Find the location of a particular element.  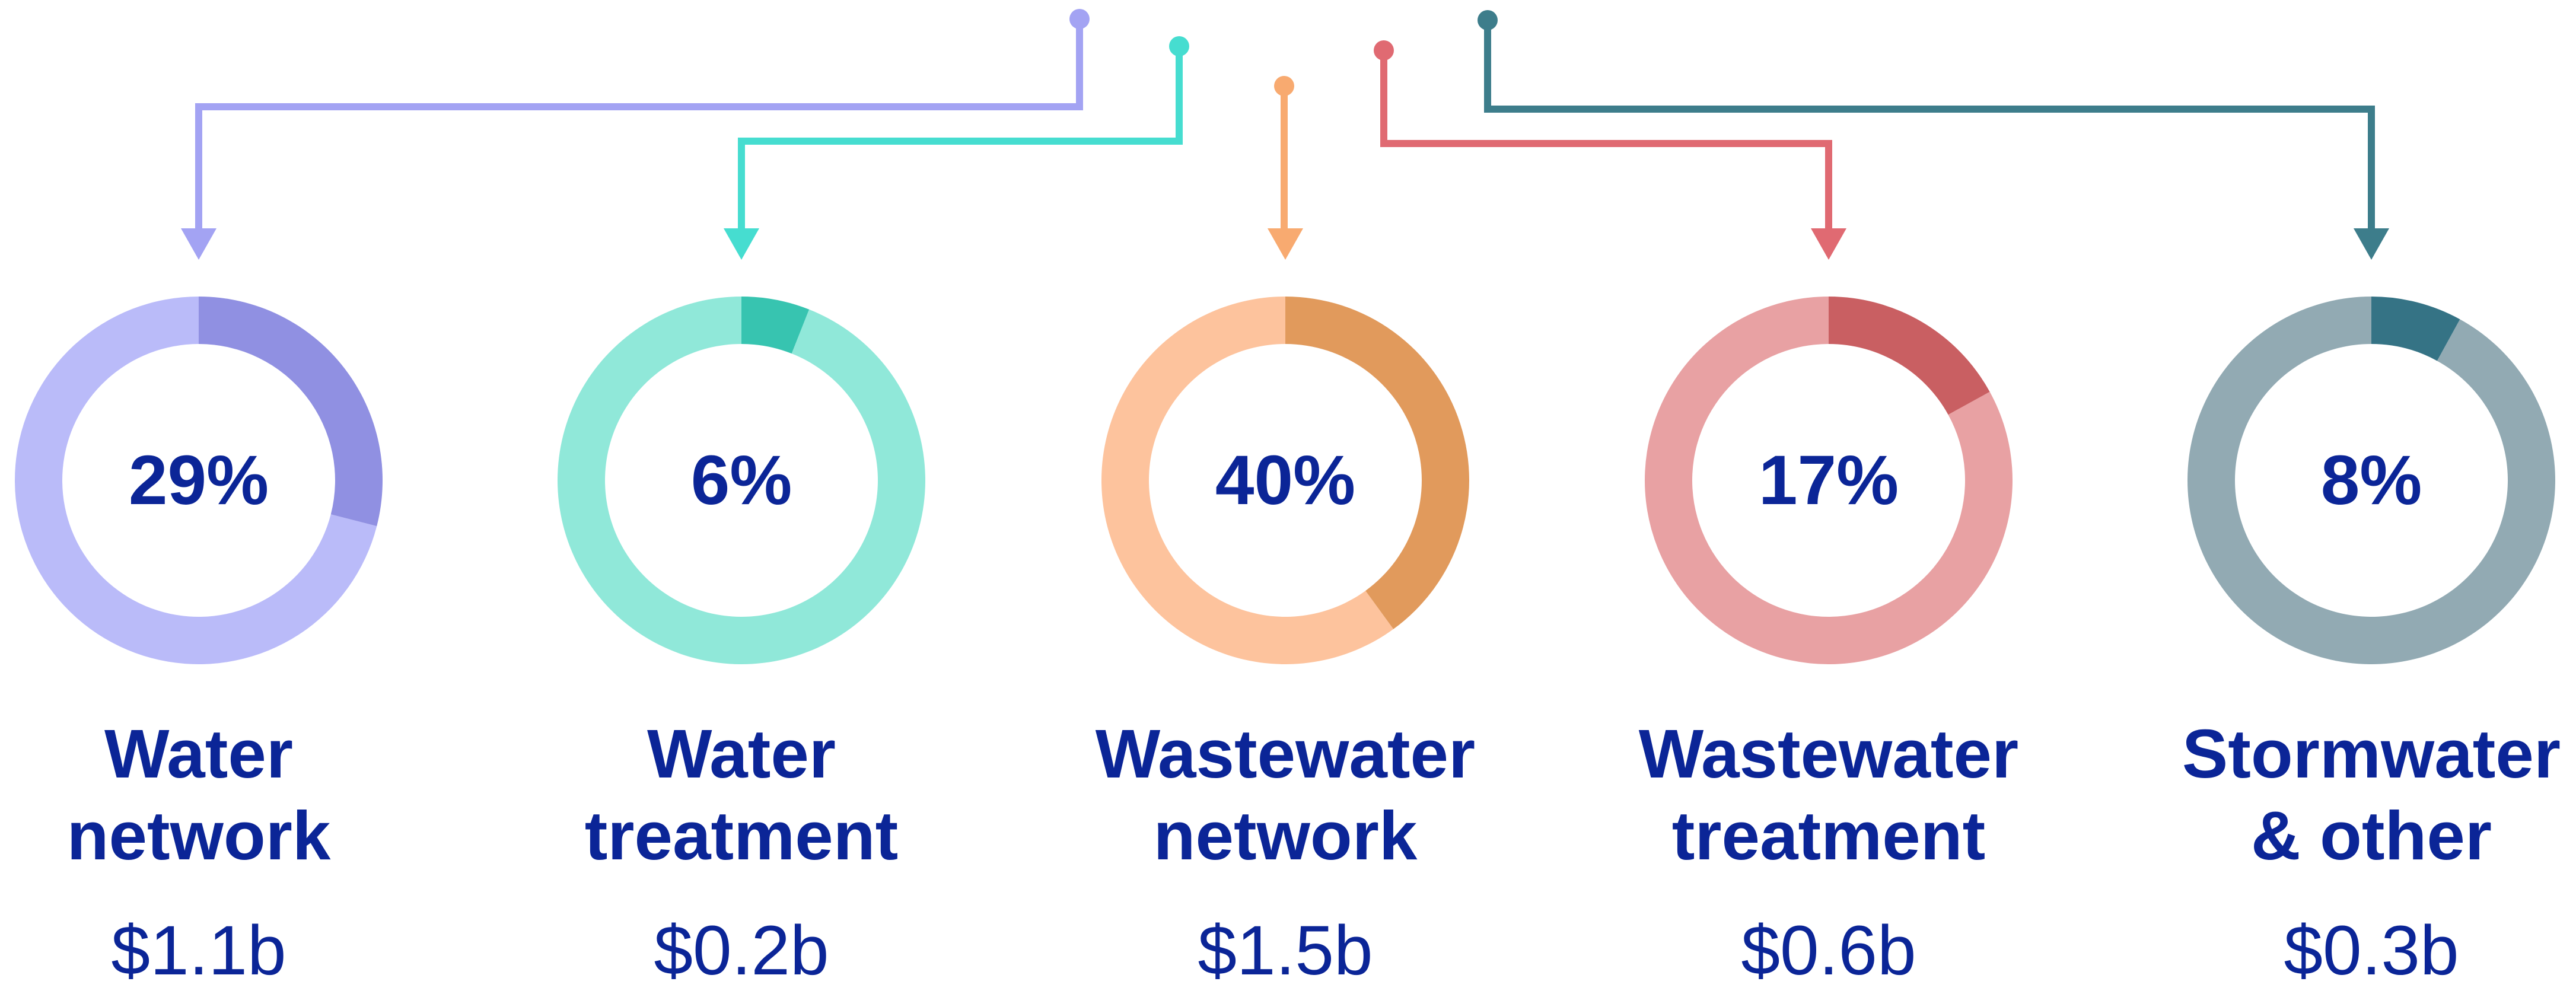

amount-label: $1.1b is located at coordinates (198, 951).